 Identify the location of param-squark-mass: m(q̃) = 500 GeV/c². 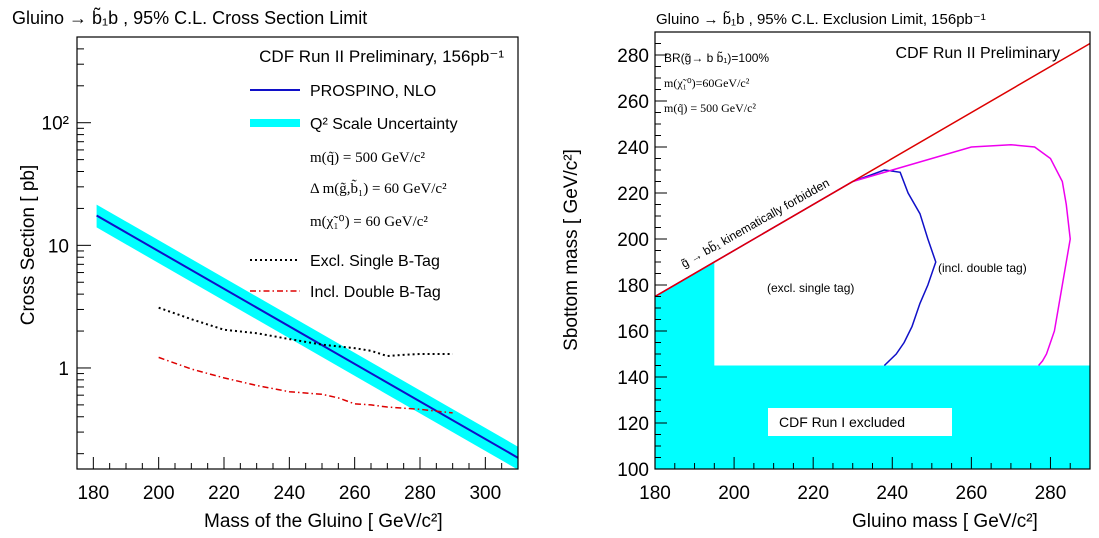
(368, 158).